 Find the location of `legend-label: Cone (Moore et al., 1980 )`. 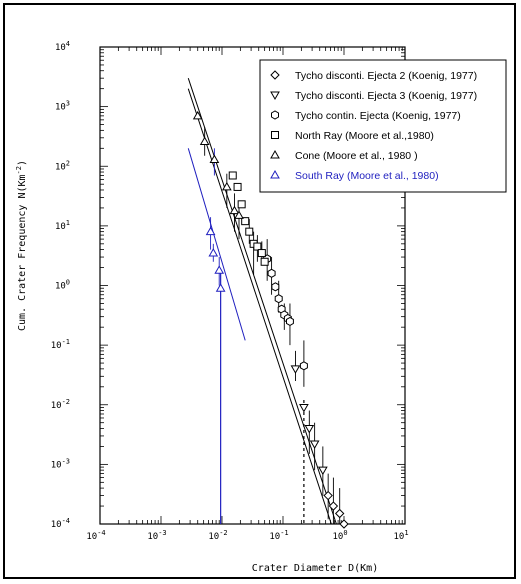

legend-label: Cone (Moore et al., 1980 ) is located at coordinates (356, 156).